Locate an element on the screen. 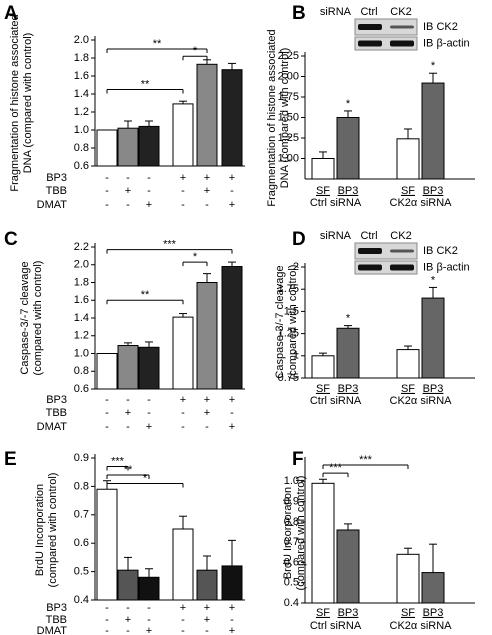  y-axis-label: Fragmentation of histone associated is located at coordinates (15, 102).